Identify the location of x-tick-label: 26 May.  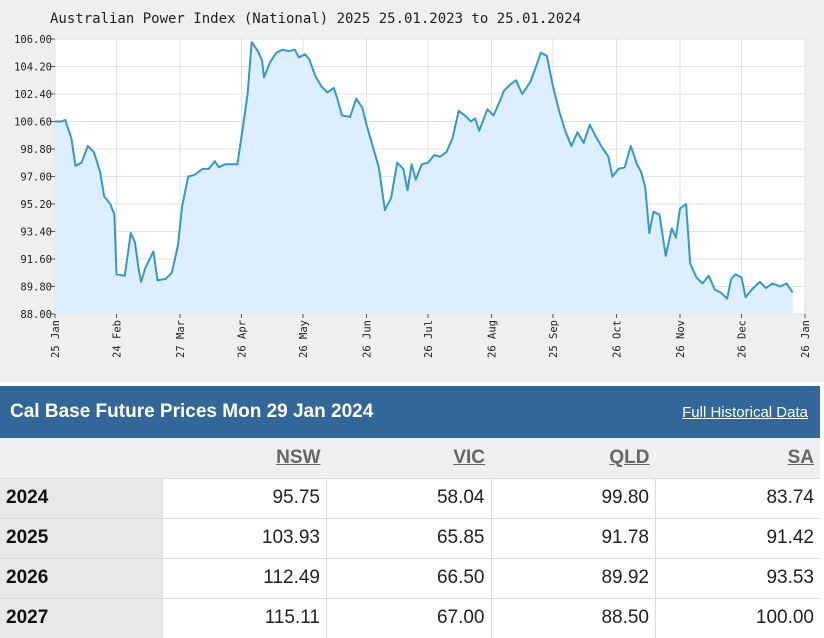
(304, 339).